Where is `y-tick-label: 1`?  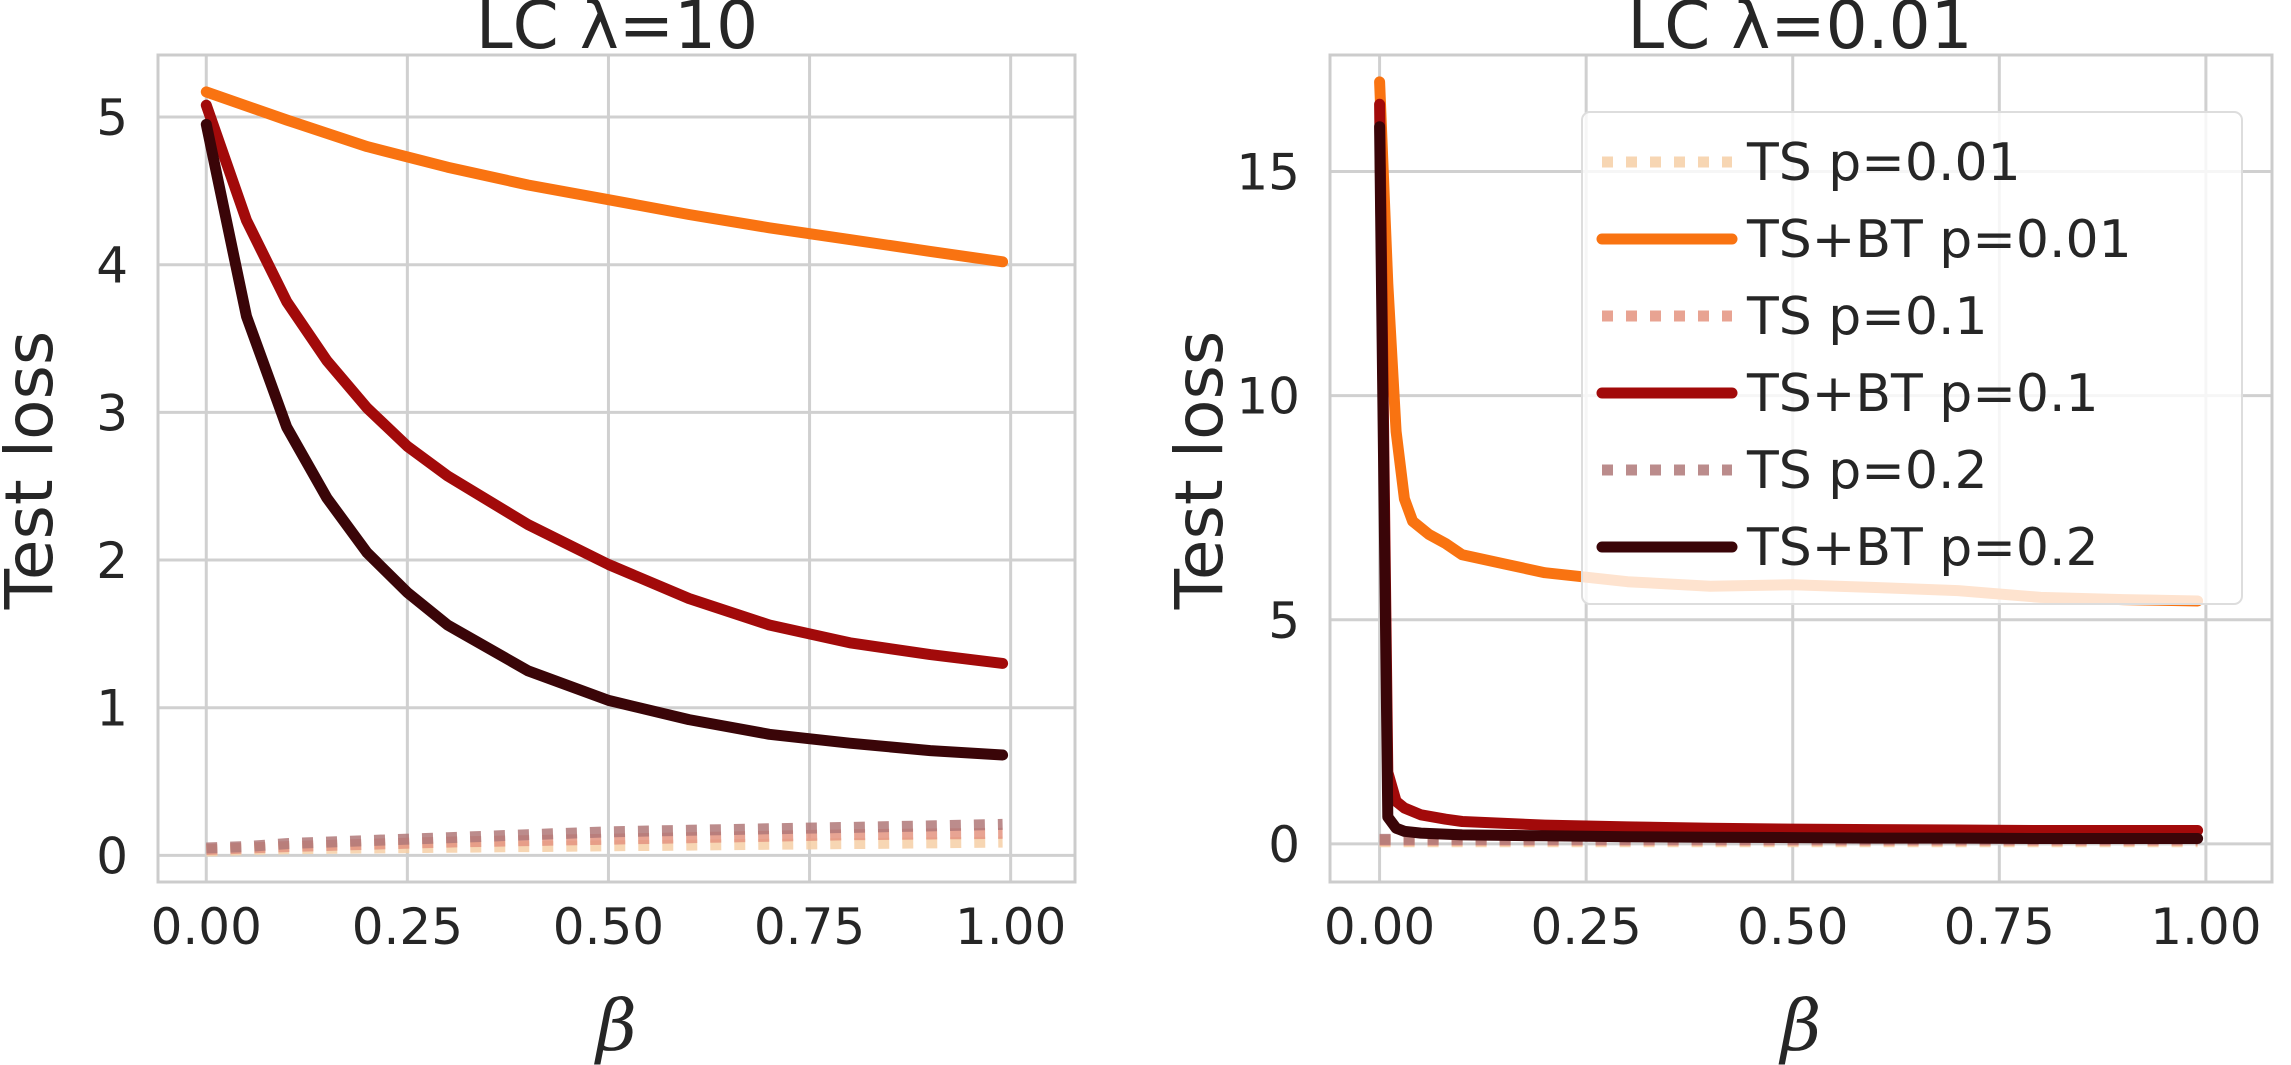 y-tick-label: 1 is located at coordinates (112, 709).